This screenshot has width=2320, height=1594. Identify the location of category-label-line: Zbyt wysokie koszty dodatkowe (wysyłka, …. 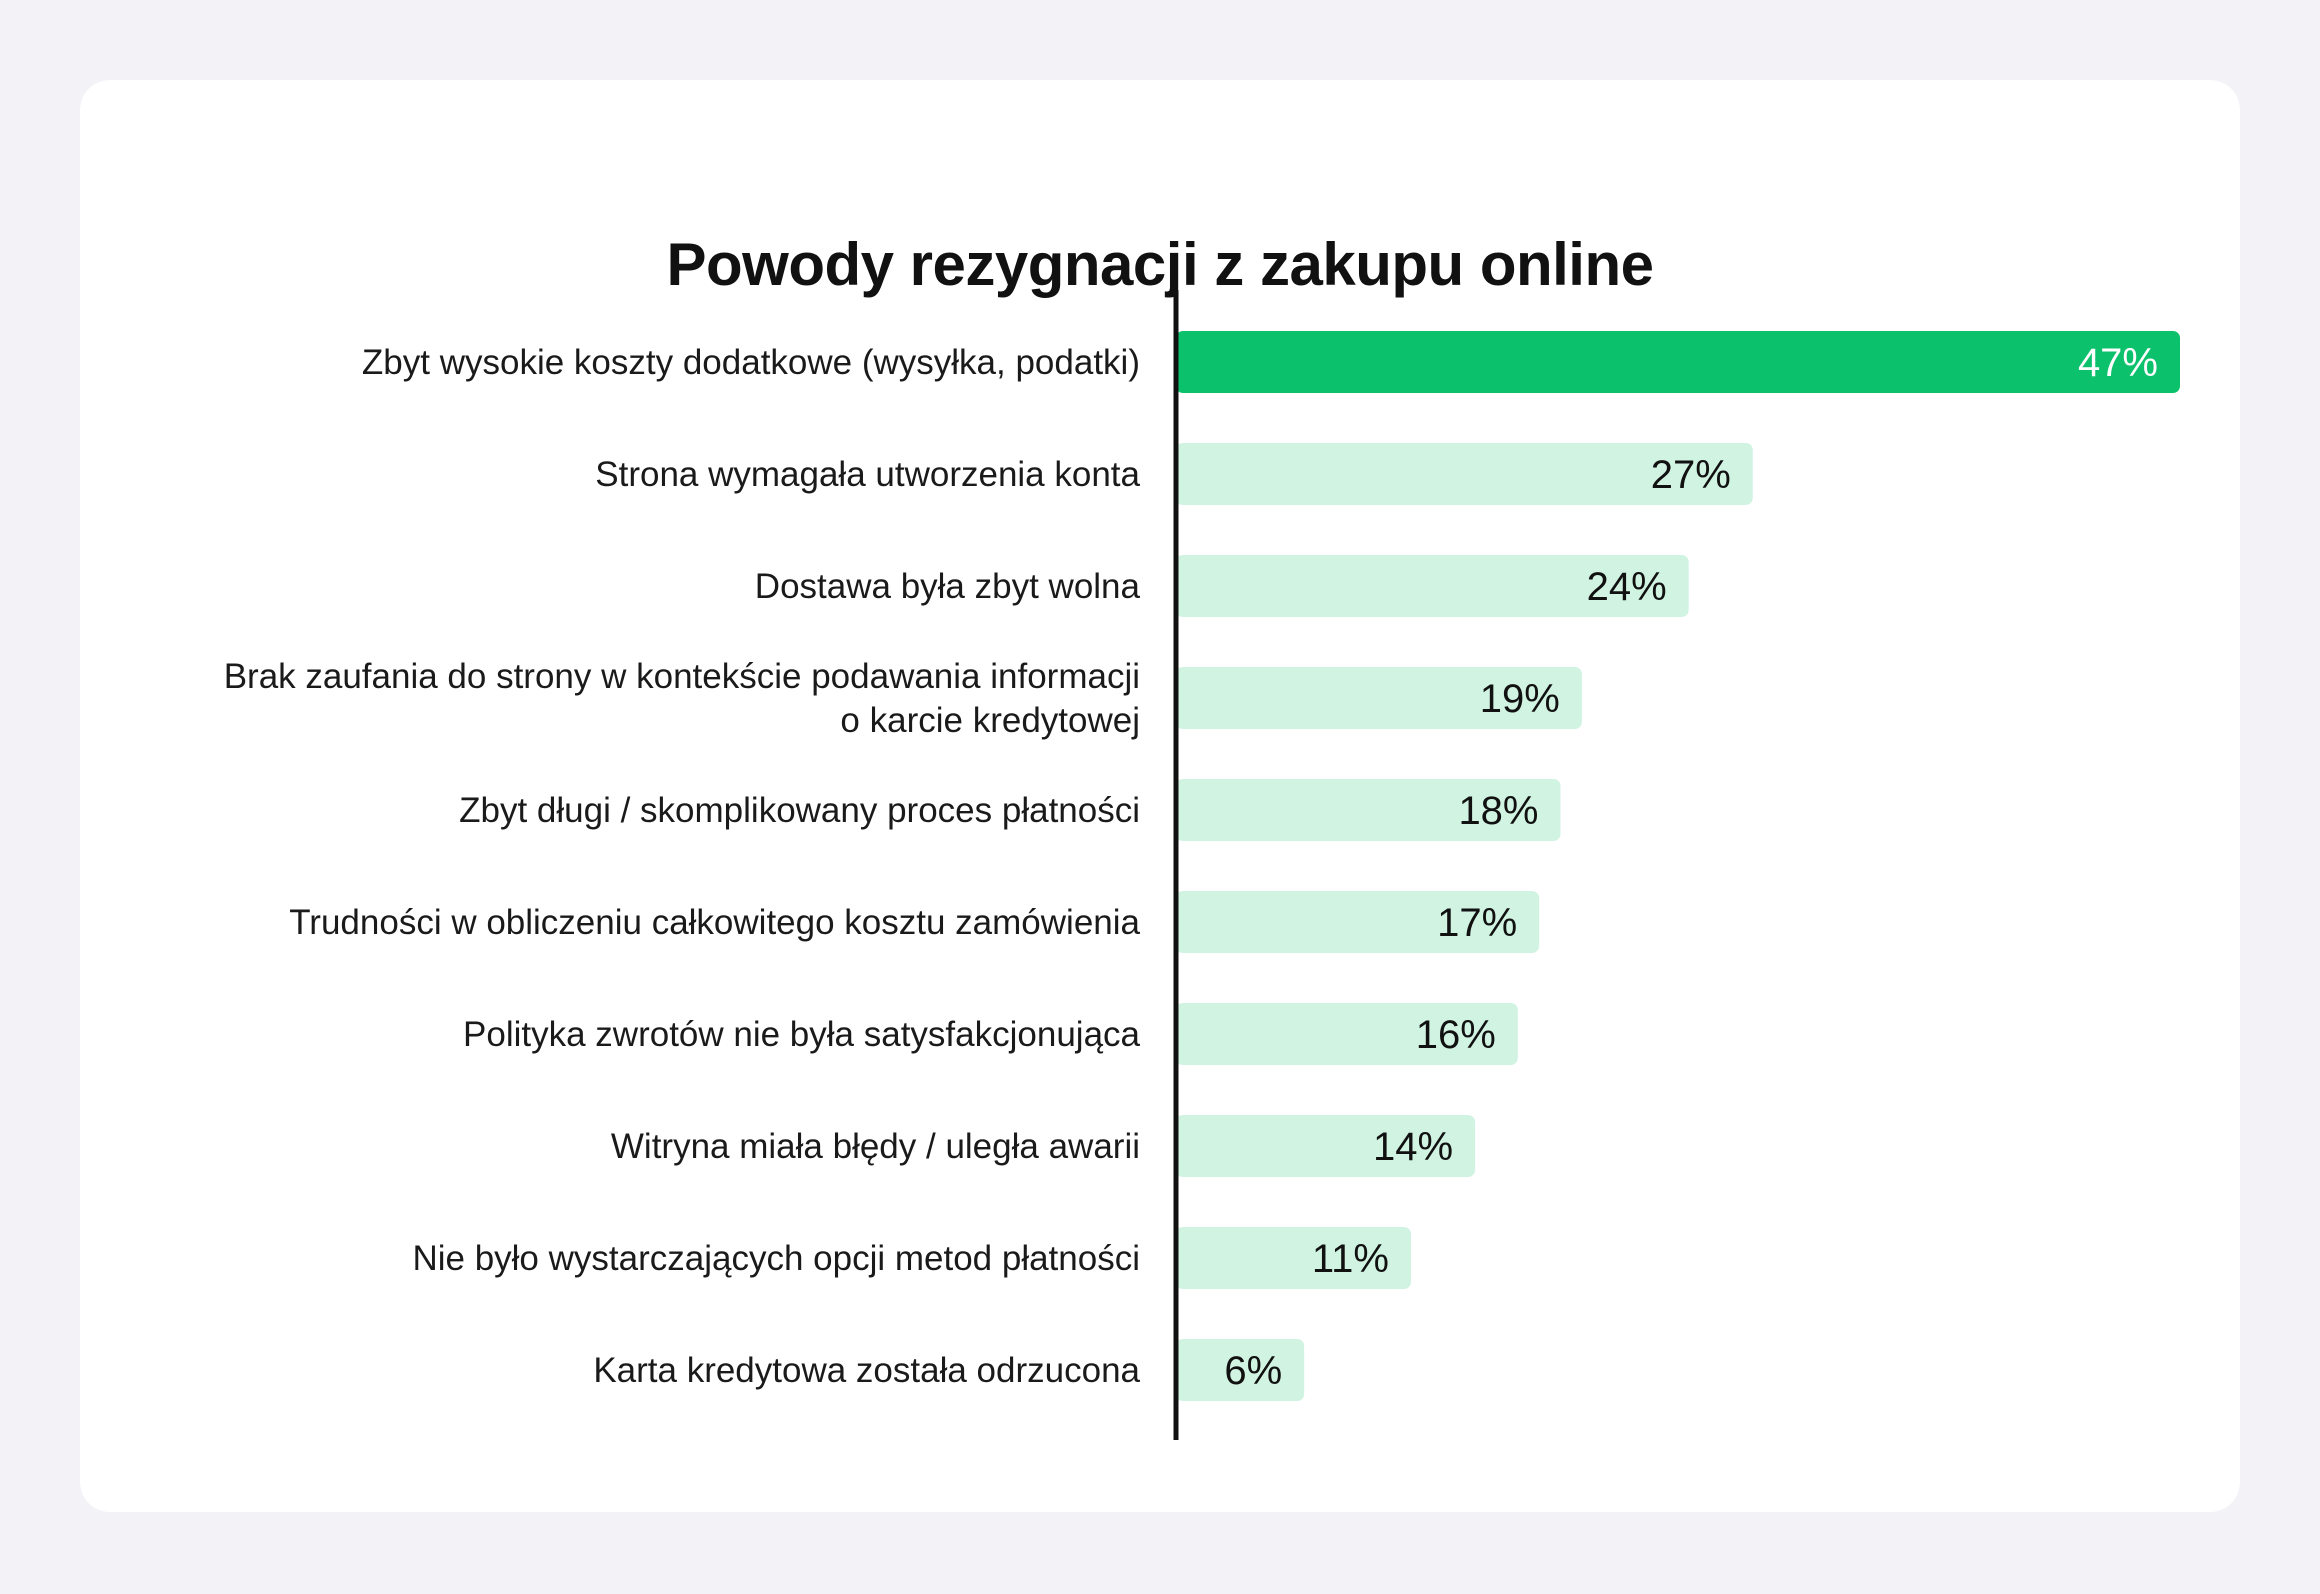
(751, 362).